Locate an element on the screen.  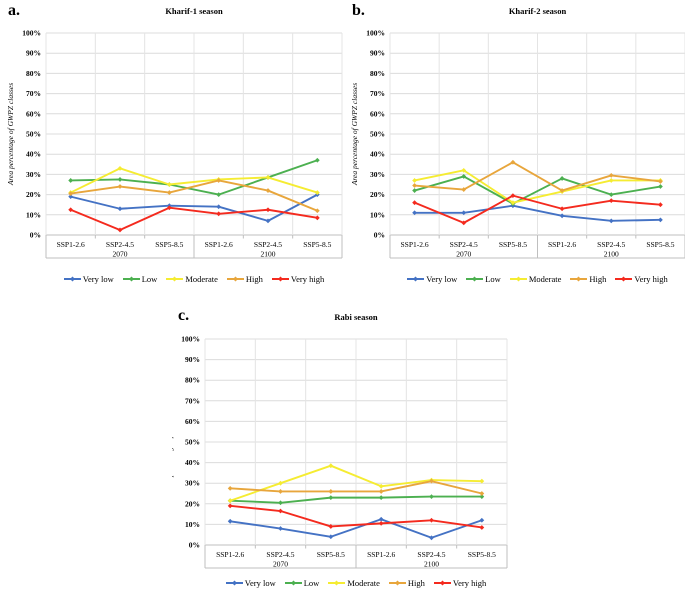
y-tick-label: 30% is located at coordinates (33, 174).